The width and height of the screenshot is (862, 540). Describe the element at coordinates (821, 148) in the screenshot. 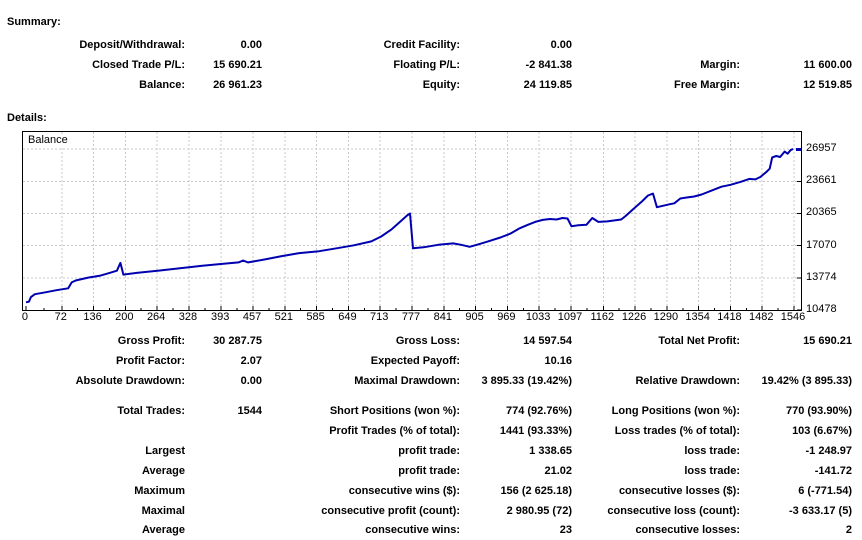

I see `y-axis-tick-label: 26957` at that location.